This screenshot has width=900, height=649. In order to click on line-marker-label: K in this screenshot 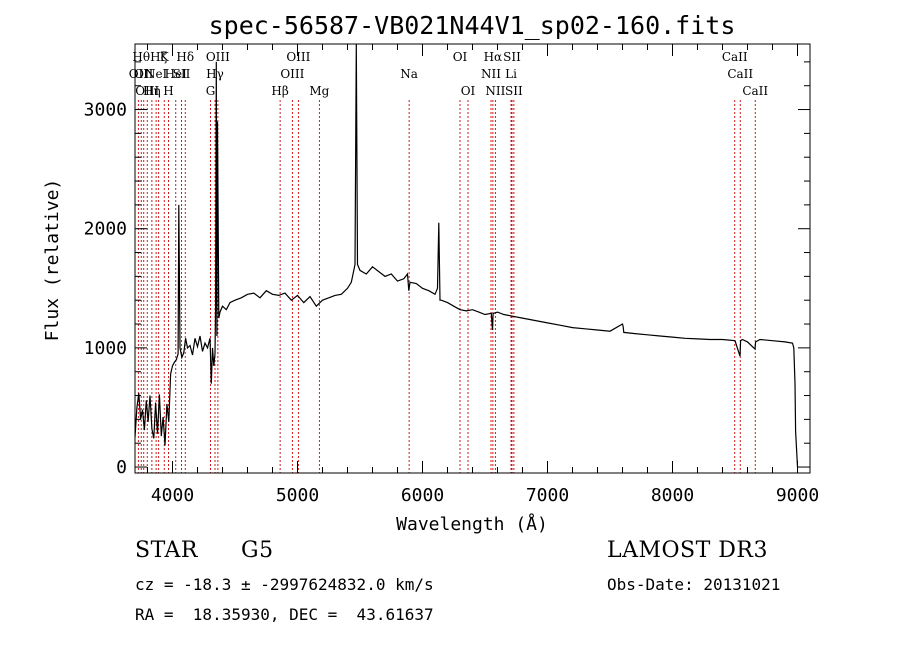, I will do `click(165, 57)`.